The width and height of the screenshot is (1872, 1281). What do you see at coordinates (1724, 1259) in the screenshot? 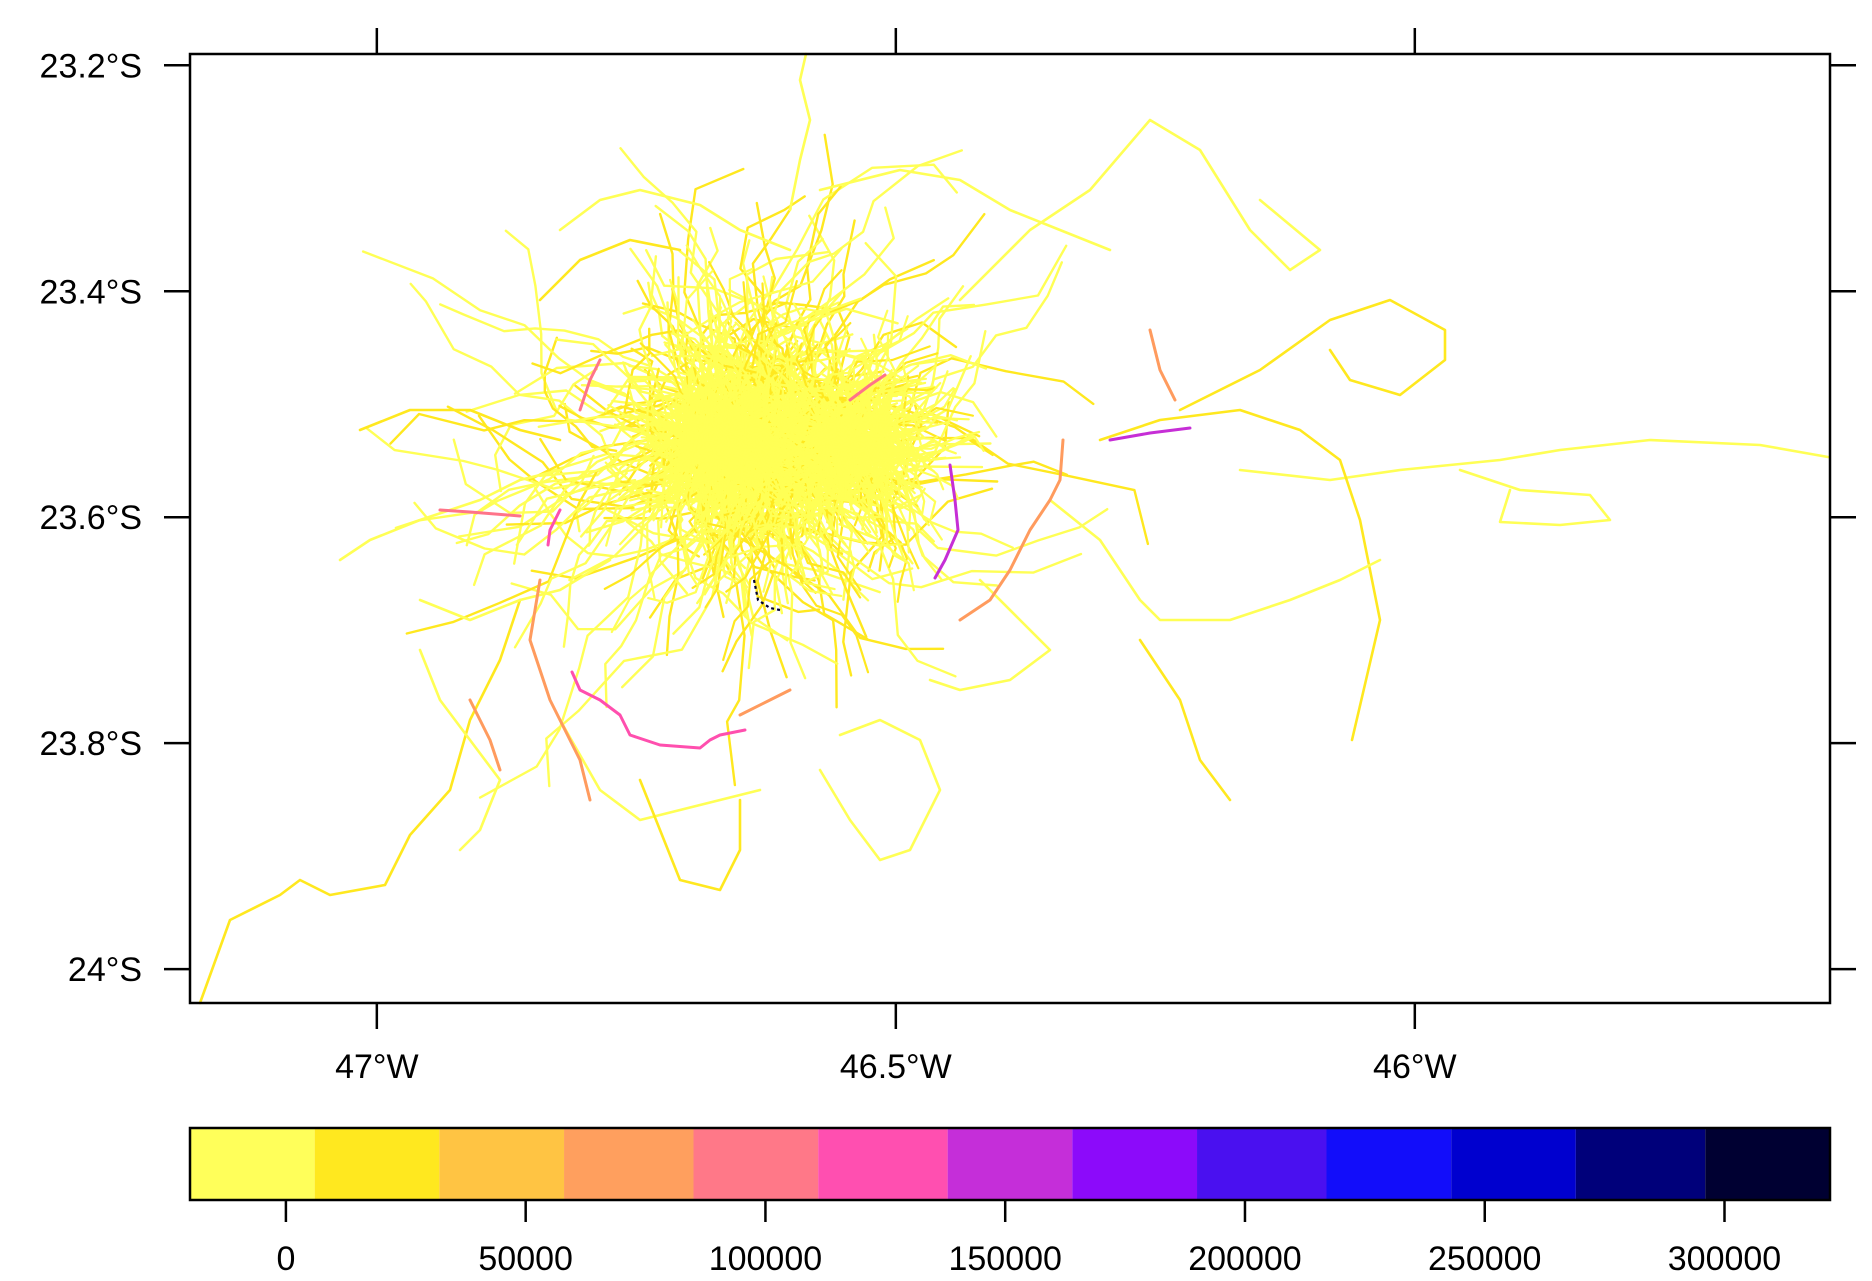
I see `colorkey-tick-label: 300000` at bounding box center [1724, 1259].